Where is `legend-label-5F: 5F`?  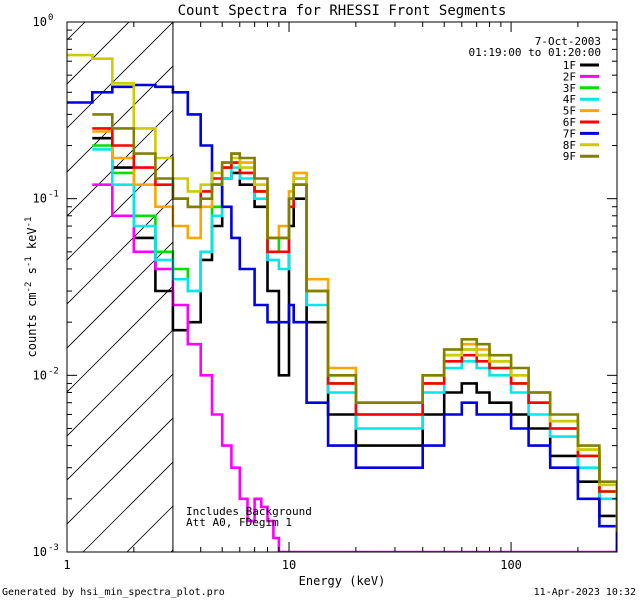
legend-label-5F: 5F is located at coordinates (569, 111).